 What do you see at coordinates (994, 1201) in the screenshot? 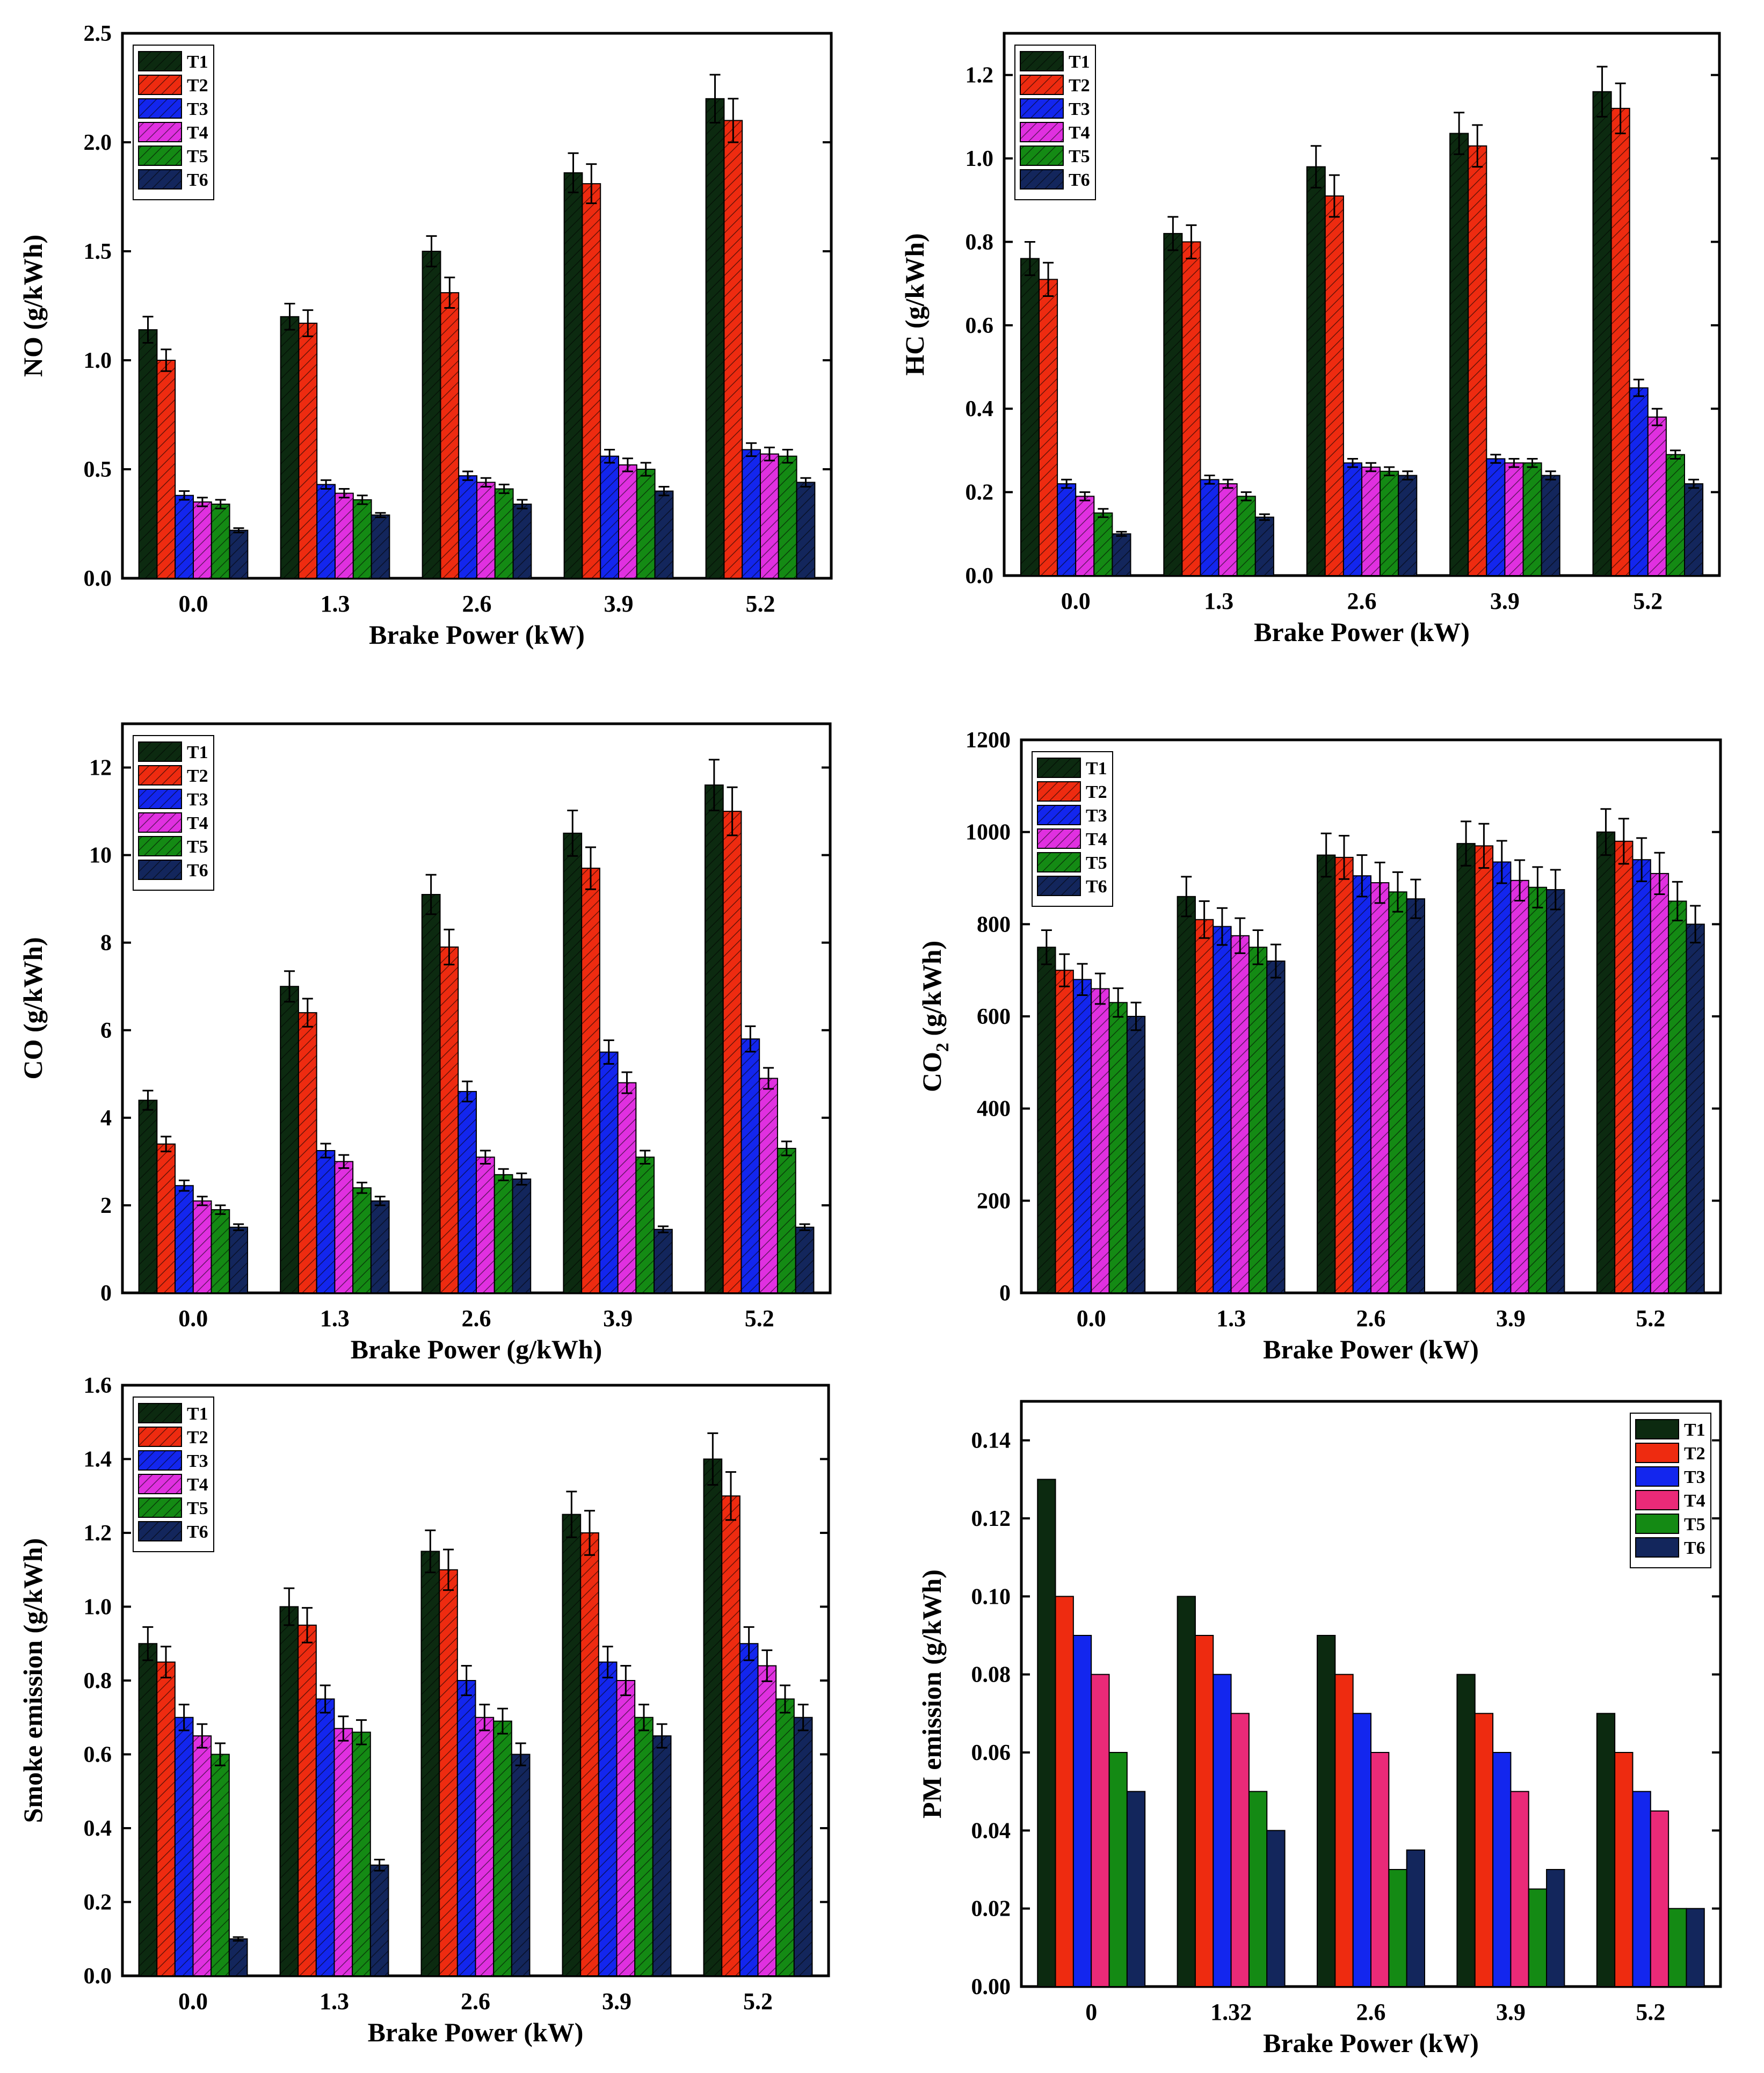
I see `y-tick-label: 200` at bounding box center [994, 1201].